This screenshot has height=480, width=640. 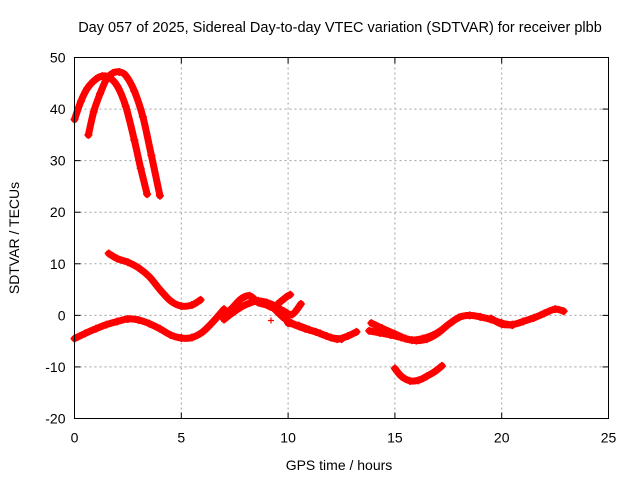 What do you see at coordinates (62, 315) in the screenshot?
I see `y-tick-label: 0` at bounding box center [62, 315].